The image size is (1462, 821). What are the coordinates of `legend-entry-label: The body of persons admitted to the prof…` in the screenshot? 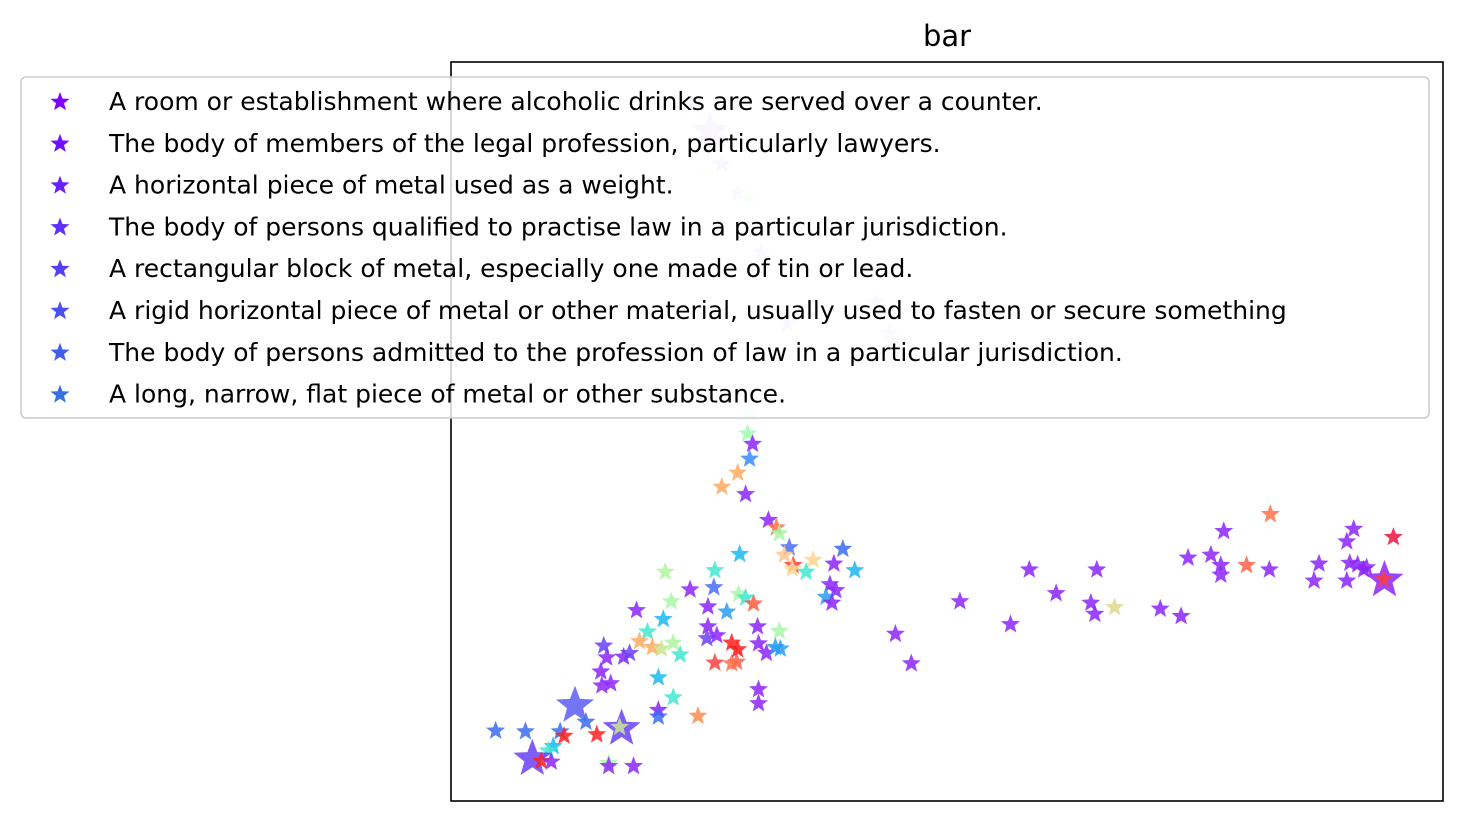 It's located at (615, 352).